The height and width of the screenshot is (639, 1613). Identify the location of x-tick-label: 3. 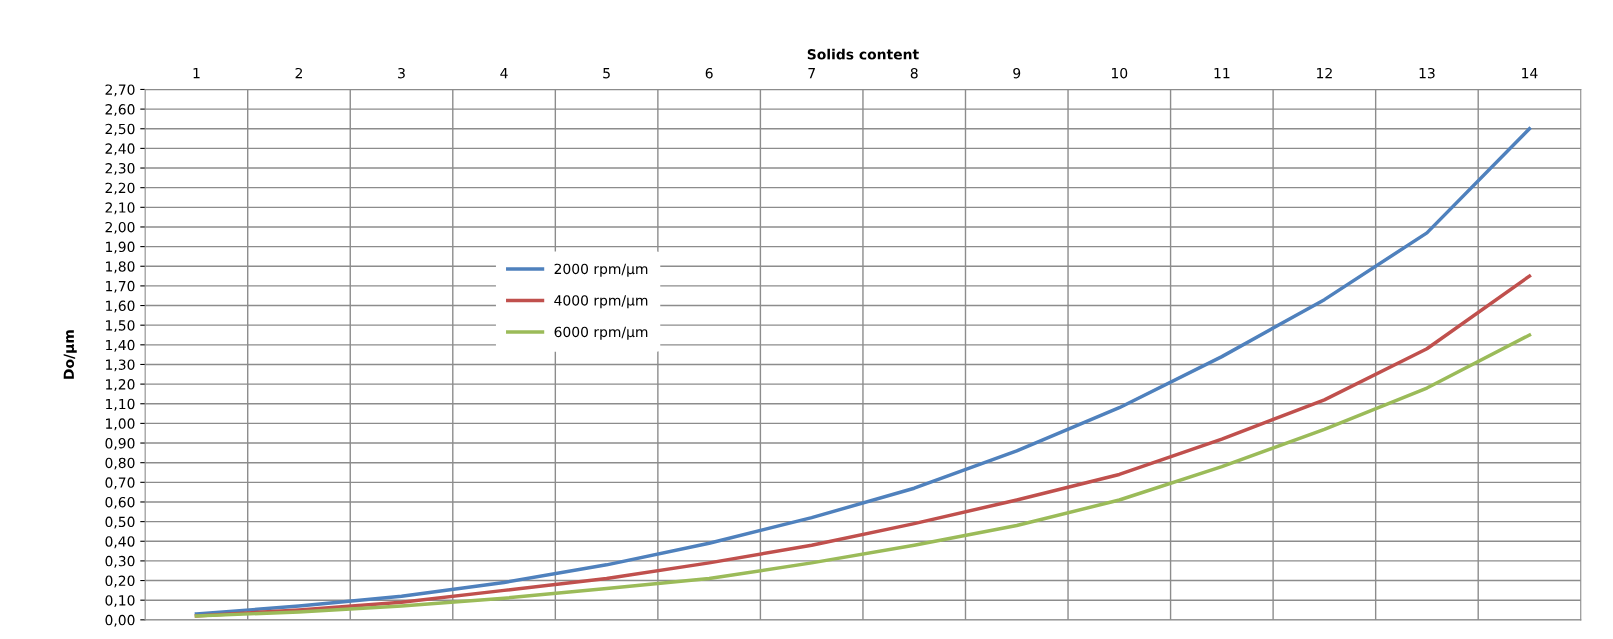
(401, 73).